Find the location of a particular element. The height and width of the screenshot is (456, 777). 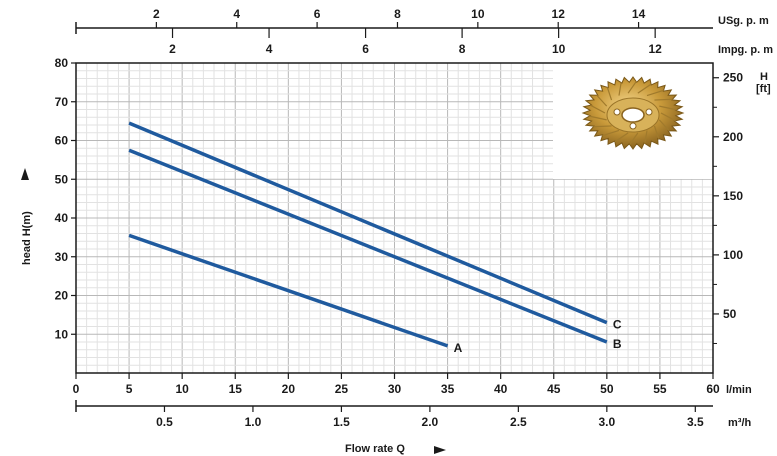

ft-label-h: H is located at coordinates (764, 77).